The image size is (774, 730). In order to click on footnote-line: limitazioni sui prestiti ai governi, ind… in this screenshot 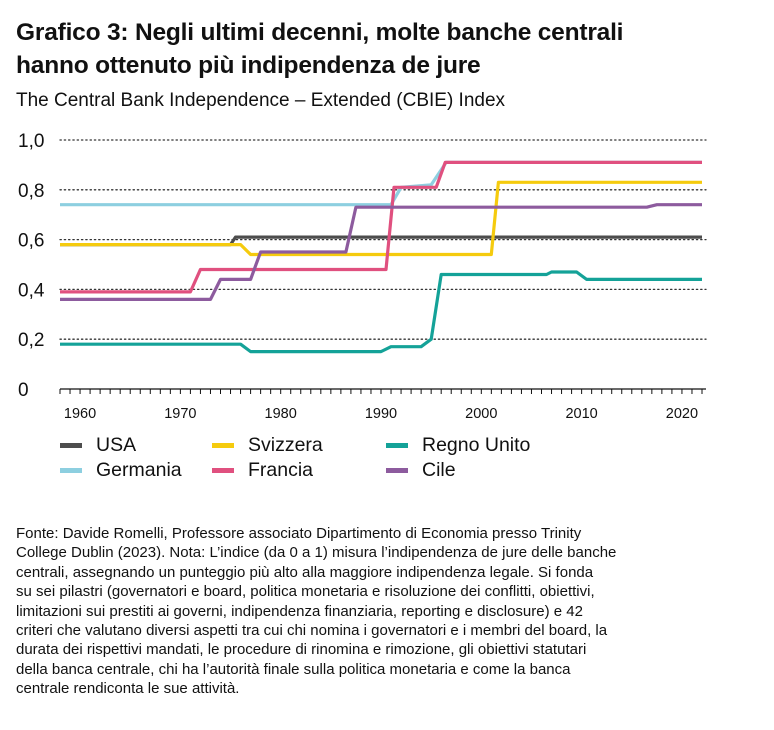, I will do `click(299, 611)`.